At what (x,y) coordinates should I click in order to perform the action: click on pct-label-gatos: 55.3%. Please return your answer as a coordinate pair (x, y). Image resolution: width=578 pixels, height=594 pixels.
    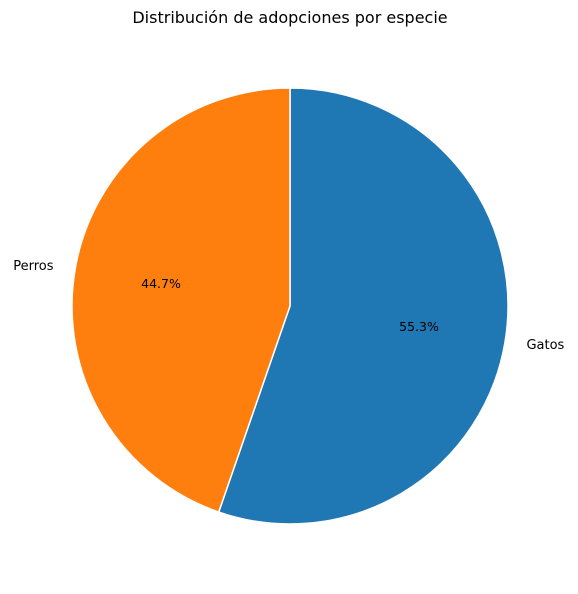
    Looking at the image, I should click on (419, 326).